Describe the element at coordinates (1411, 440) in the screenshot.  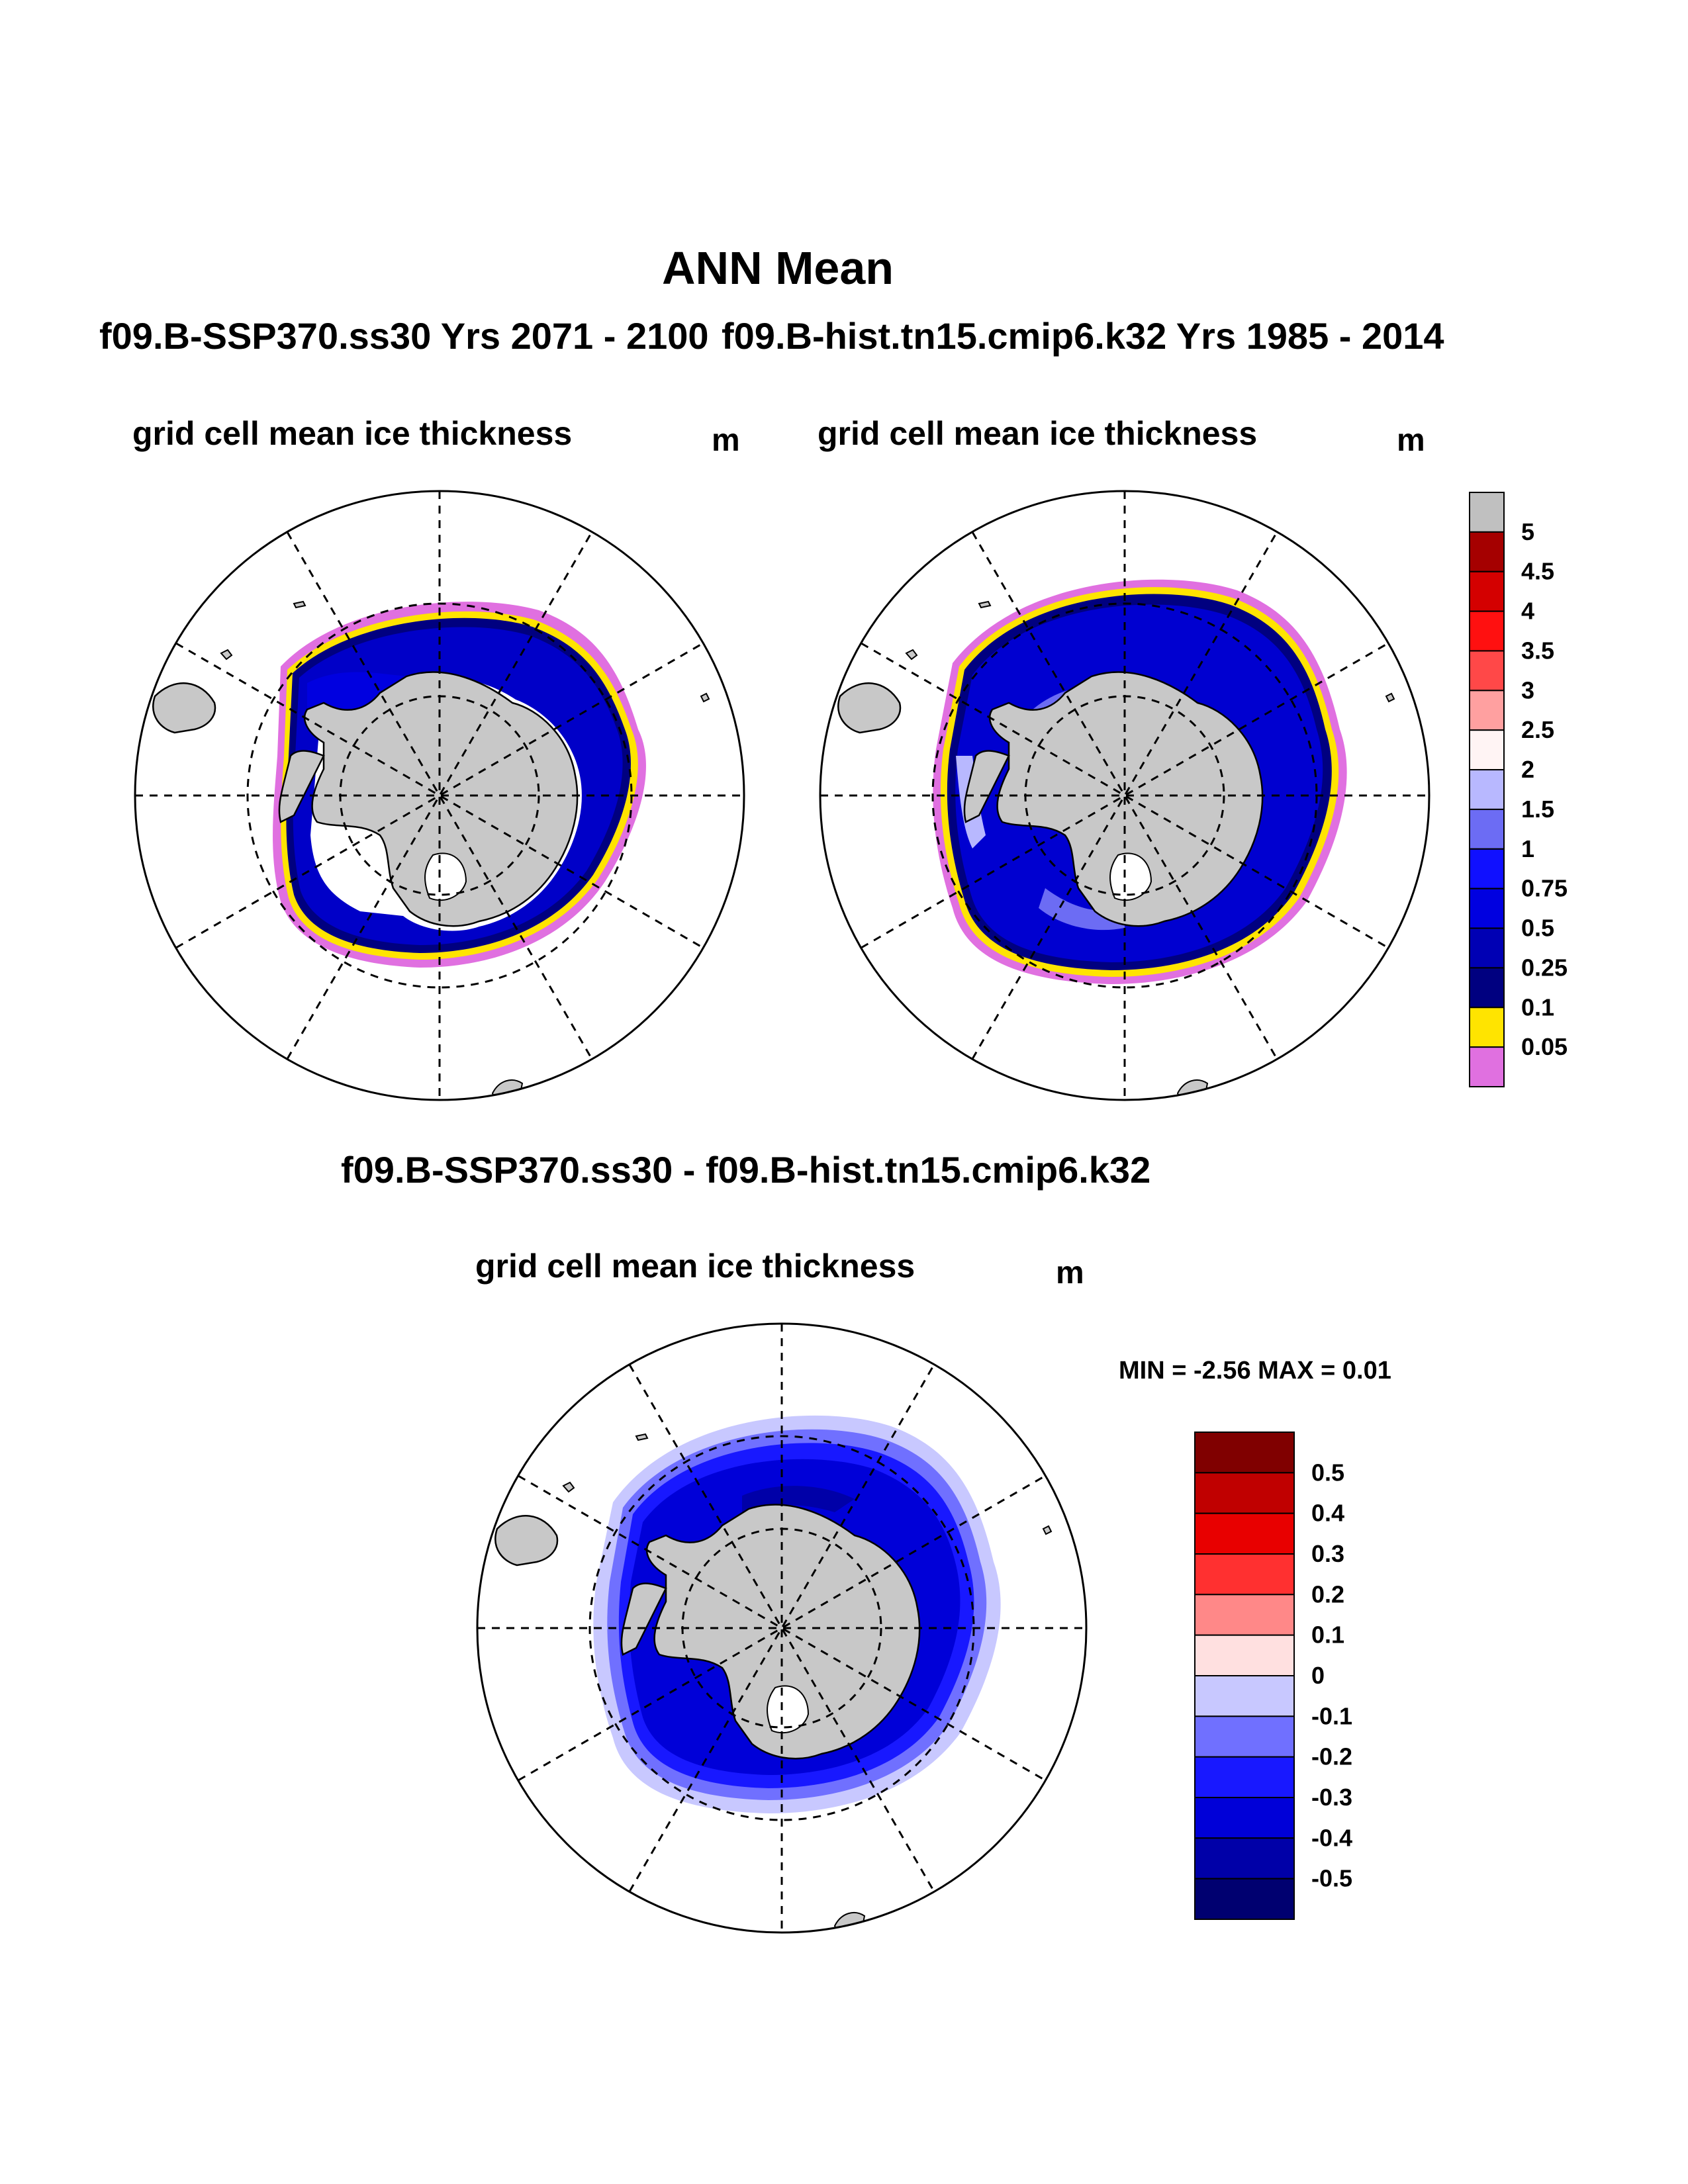
I see `panel2-units: m` at that location.